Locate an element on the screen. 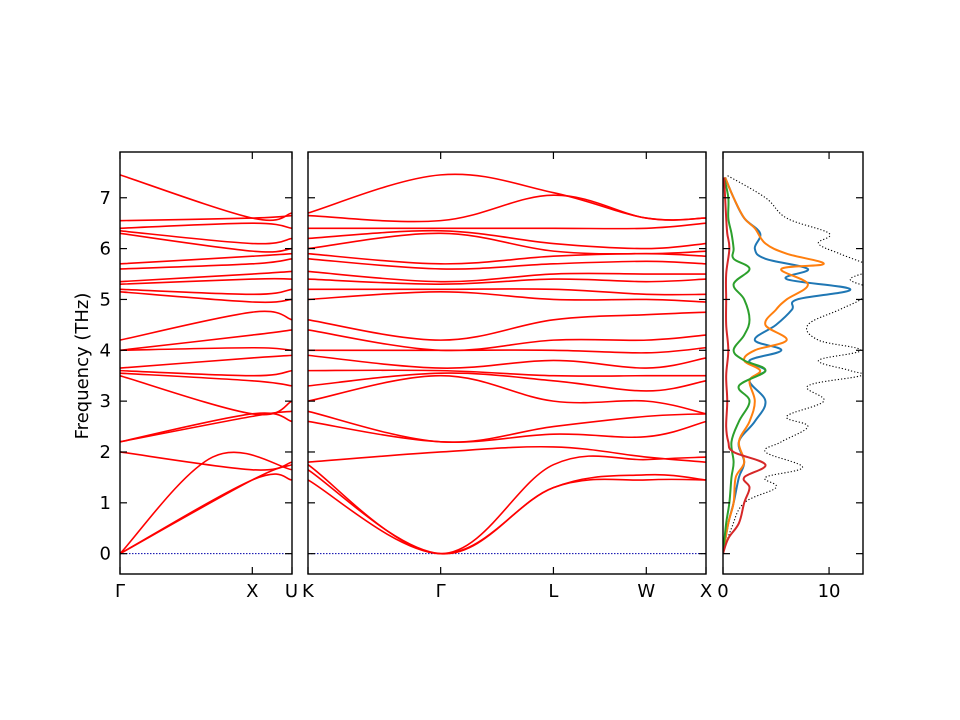 This screenshot has height=720, width=960. axes-frame-dos is located at coordinates (793, 363).